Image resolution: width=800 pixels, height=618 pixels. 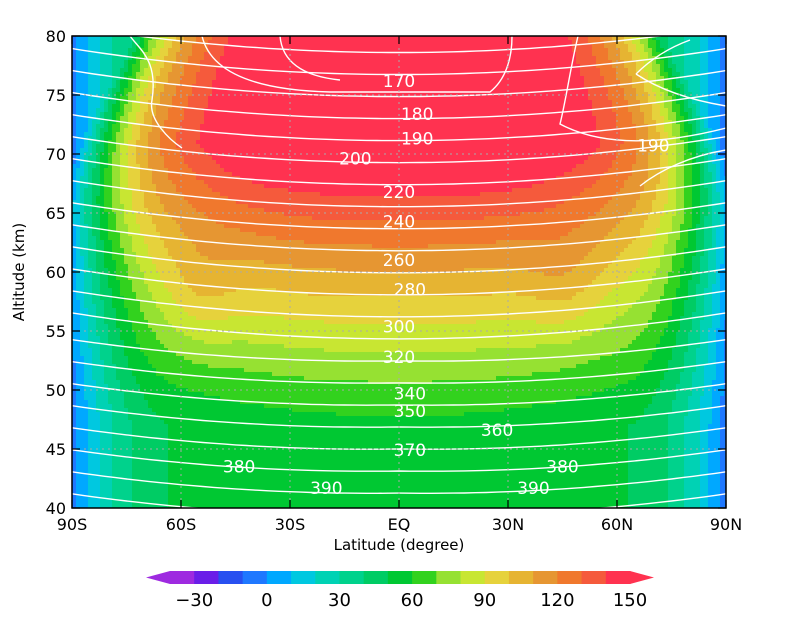 What do you see at coordinates (399, 172) in the screenshot?
I see `contour-line` at bounding box center [399, 172].